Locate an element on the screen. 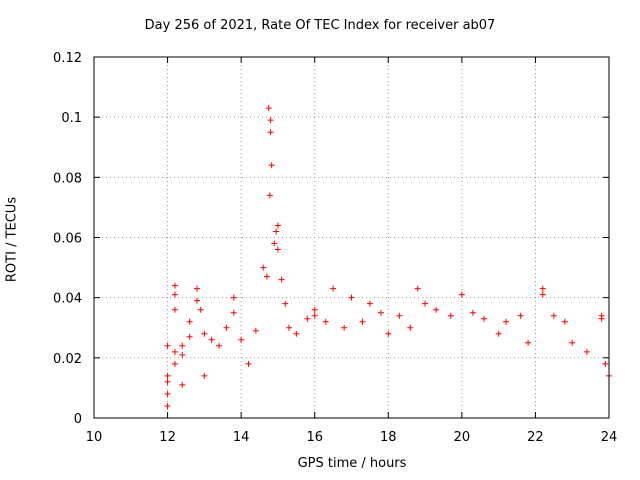  x-tick-label: 10 is located at coordinates (94, 437).